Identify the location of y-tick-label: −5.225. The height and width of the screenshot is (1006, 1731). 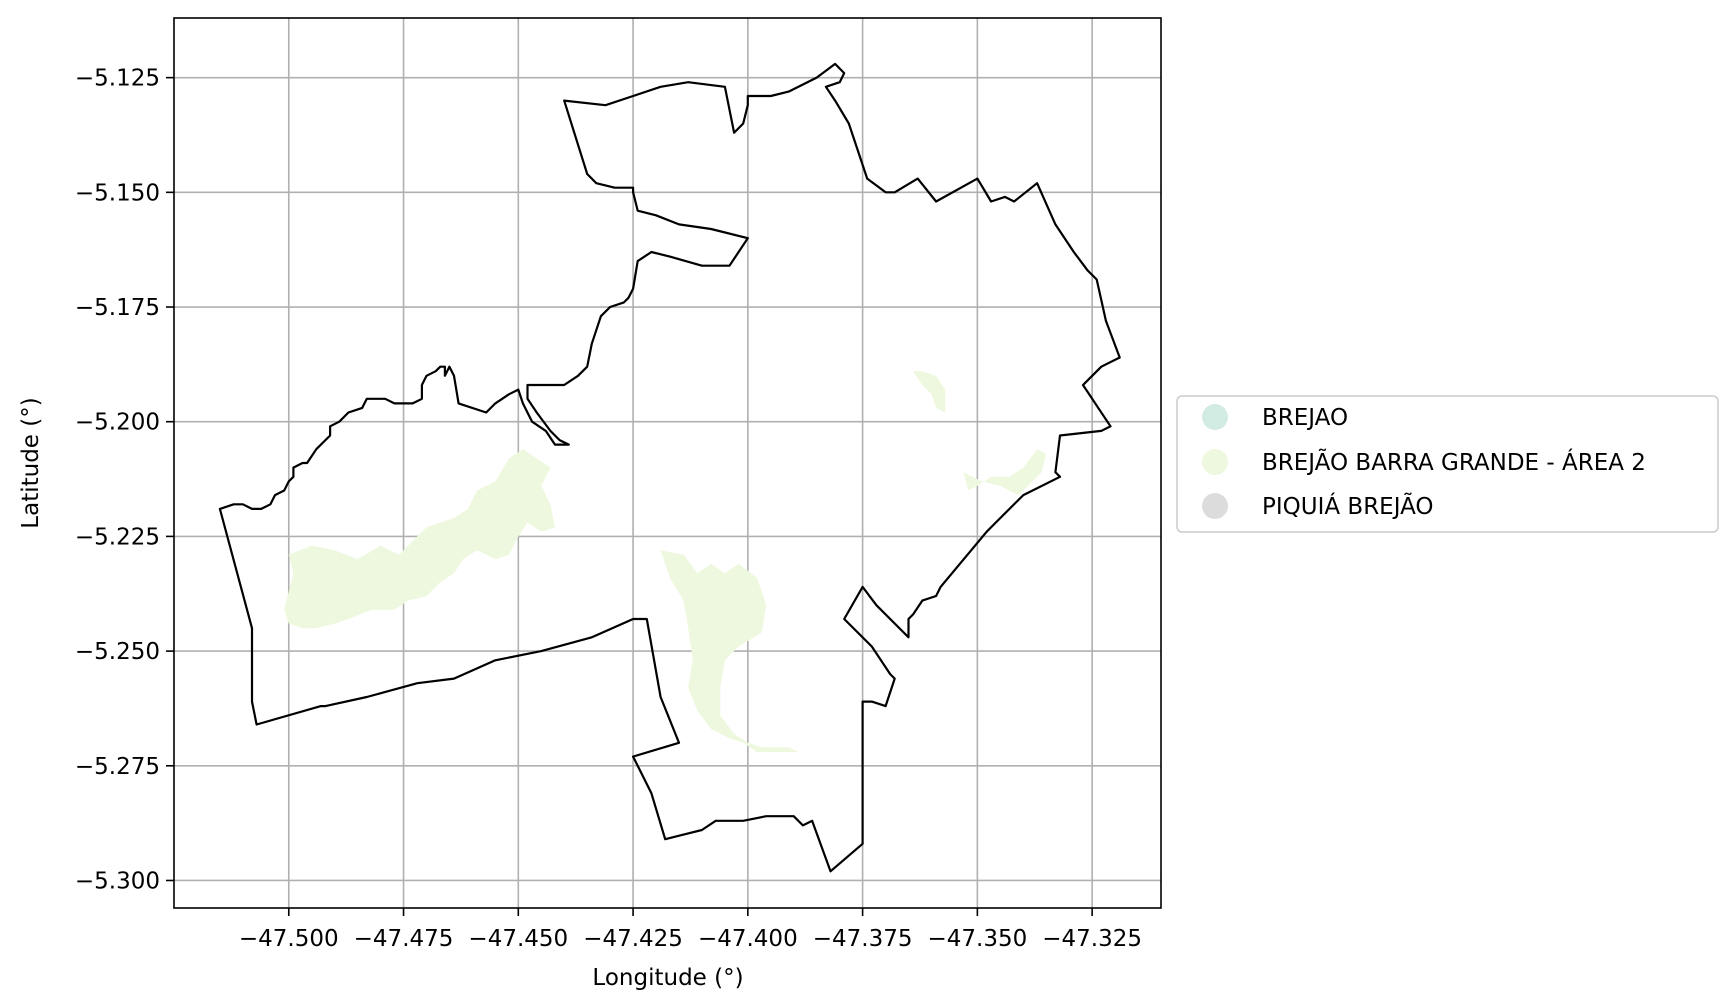
(117, 537).